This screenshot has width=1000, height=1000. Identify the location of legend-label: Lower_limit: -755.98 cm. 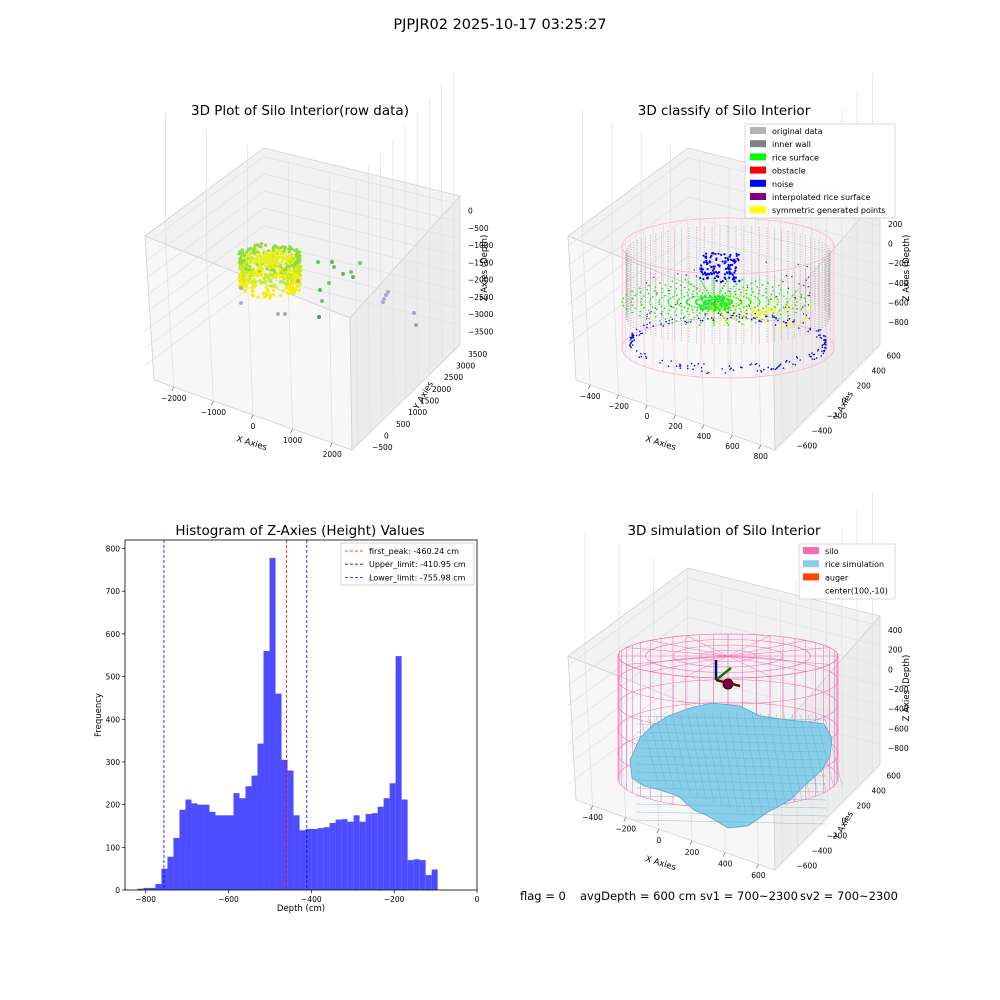
(417, 577).